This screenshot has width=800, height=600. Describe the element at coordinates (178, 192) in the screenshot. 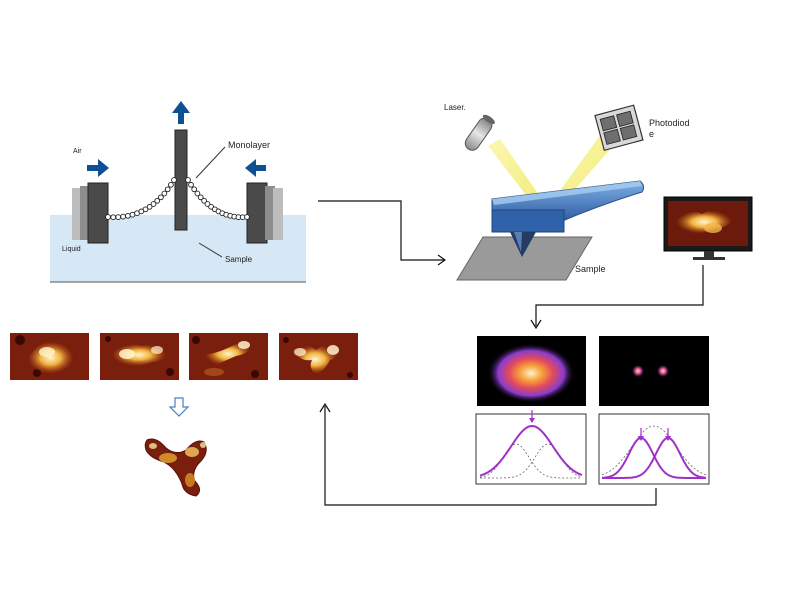

I see `langmuir-trough-panel: Air Liquid Monolayer Sample` at that location.